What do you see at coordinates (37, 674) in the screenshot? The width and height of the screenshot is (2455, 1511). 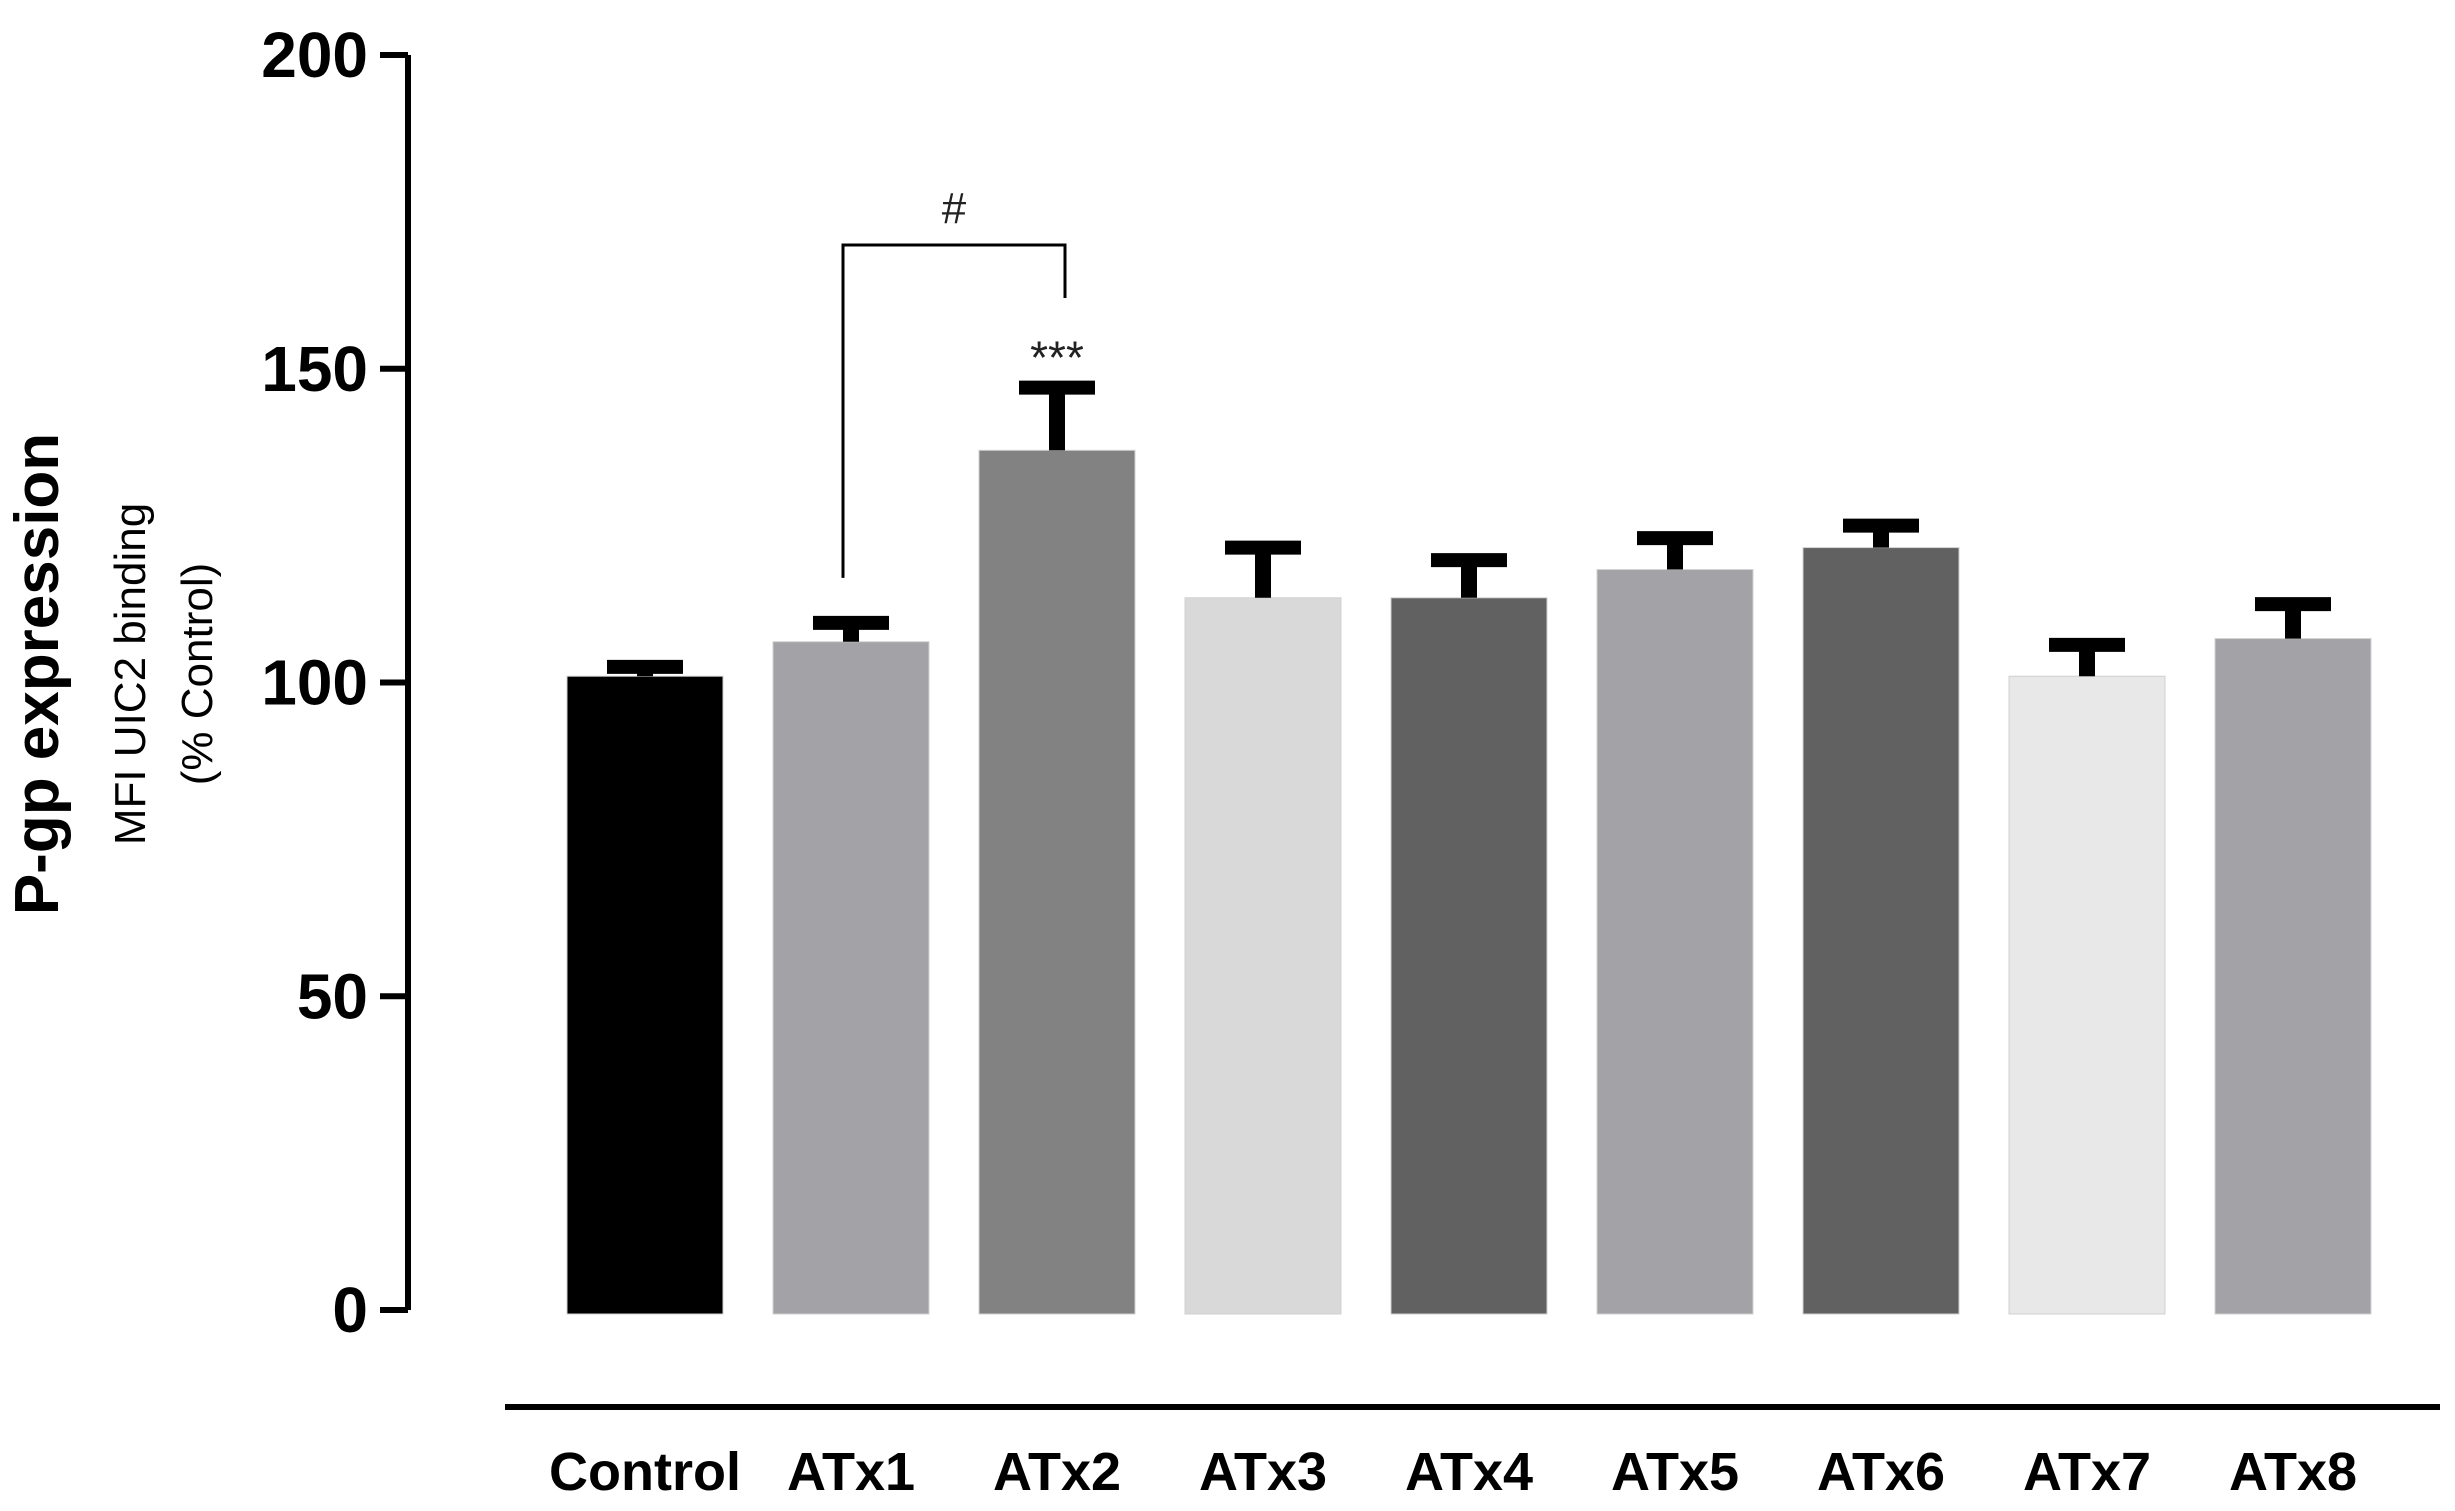 I see `y-axis-label-main: P-gp expression` at bounding box center [37, 674].